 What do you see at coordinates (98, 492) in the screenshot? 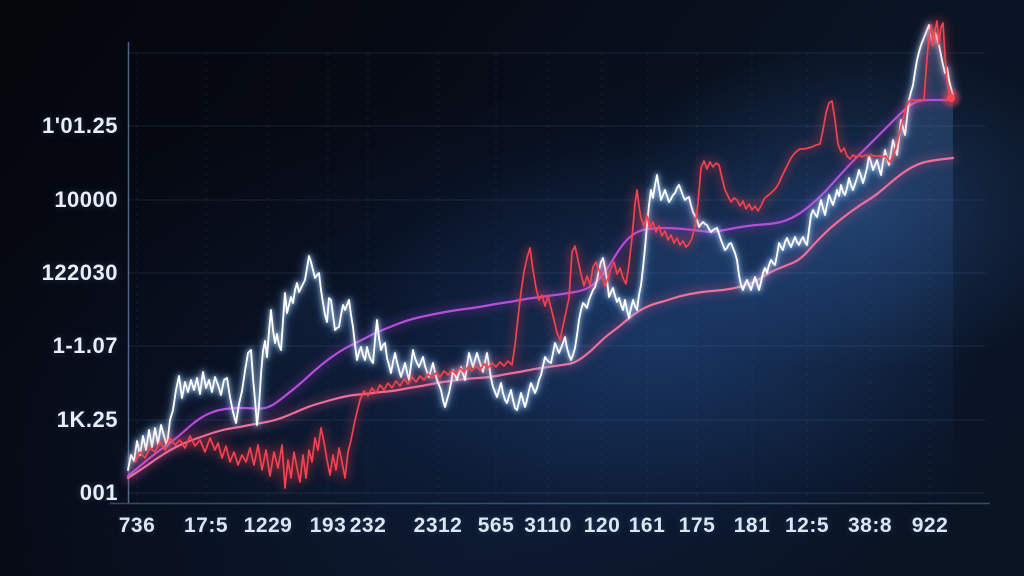
I see `y-tick-label: 001` at bounding box center [98, 492].